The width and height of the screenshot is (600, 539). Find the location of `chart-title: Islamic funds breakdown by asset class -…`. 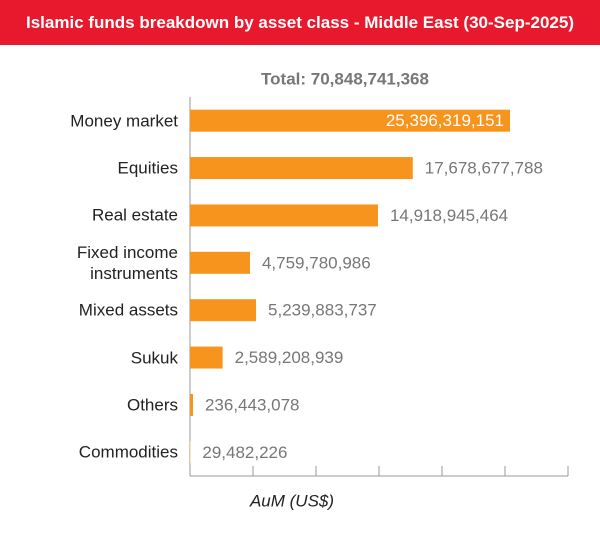

chart-title: Islamic funds breakdown by asset class -… is located at coordinates (300, 22).